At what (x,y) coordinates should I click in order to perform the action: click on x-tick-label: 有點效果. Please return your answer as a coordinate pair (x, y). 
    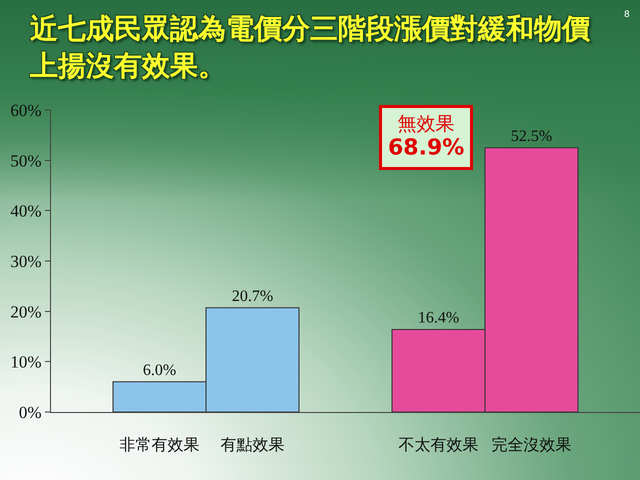
    Looking at the image, I should click on (252, 445).